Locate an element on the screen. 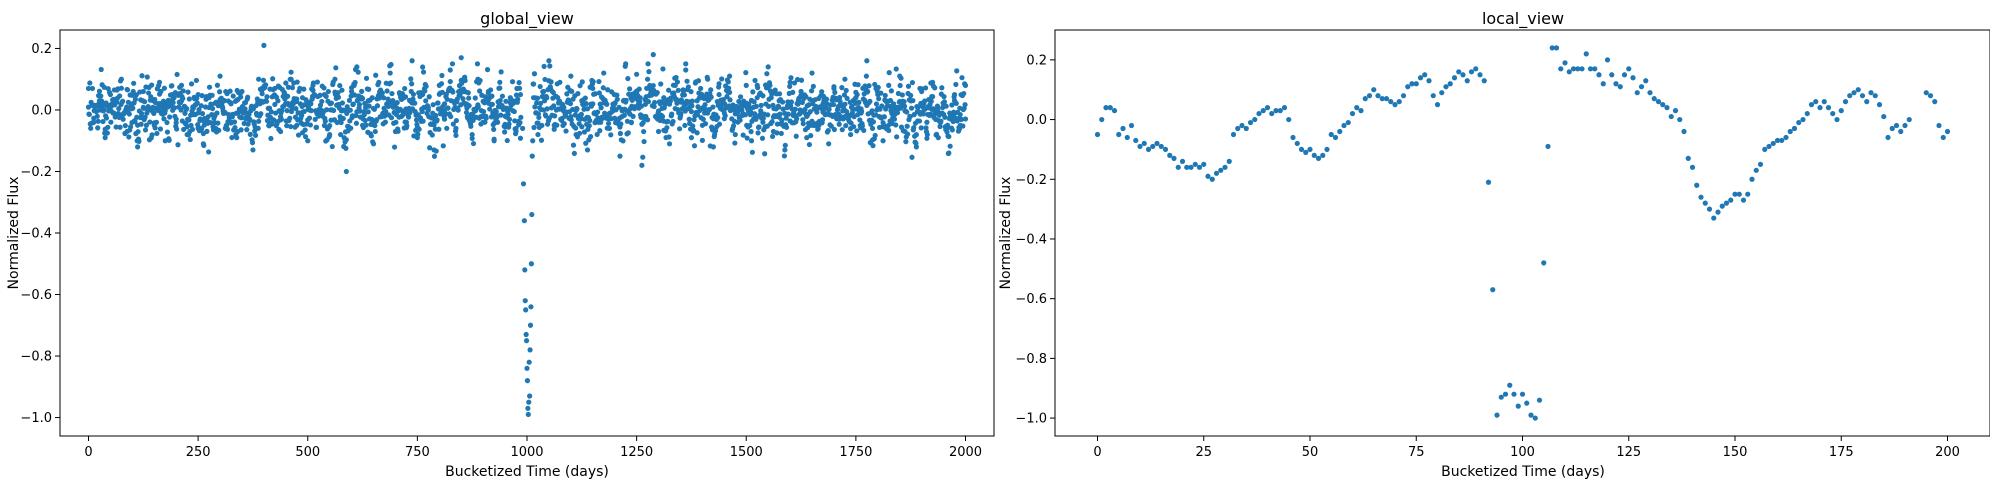  chart-title: local_view is located at coordinates (1523, 19).